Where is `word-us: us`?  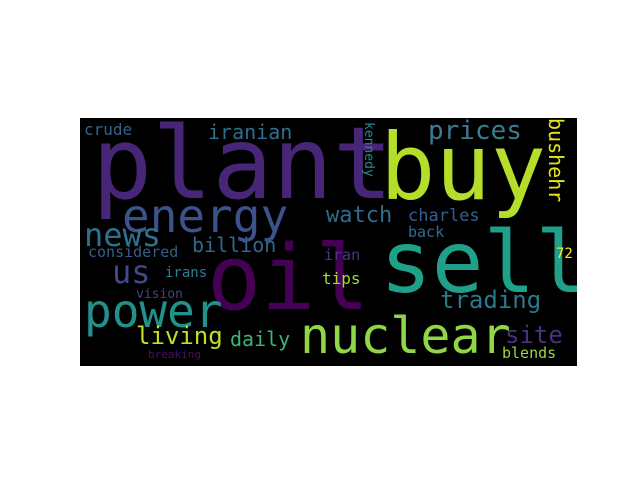 word-us: us is located at coordinates (131, 272).